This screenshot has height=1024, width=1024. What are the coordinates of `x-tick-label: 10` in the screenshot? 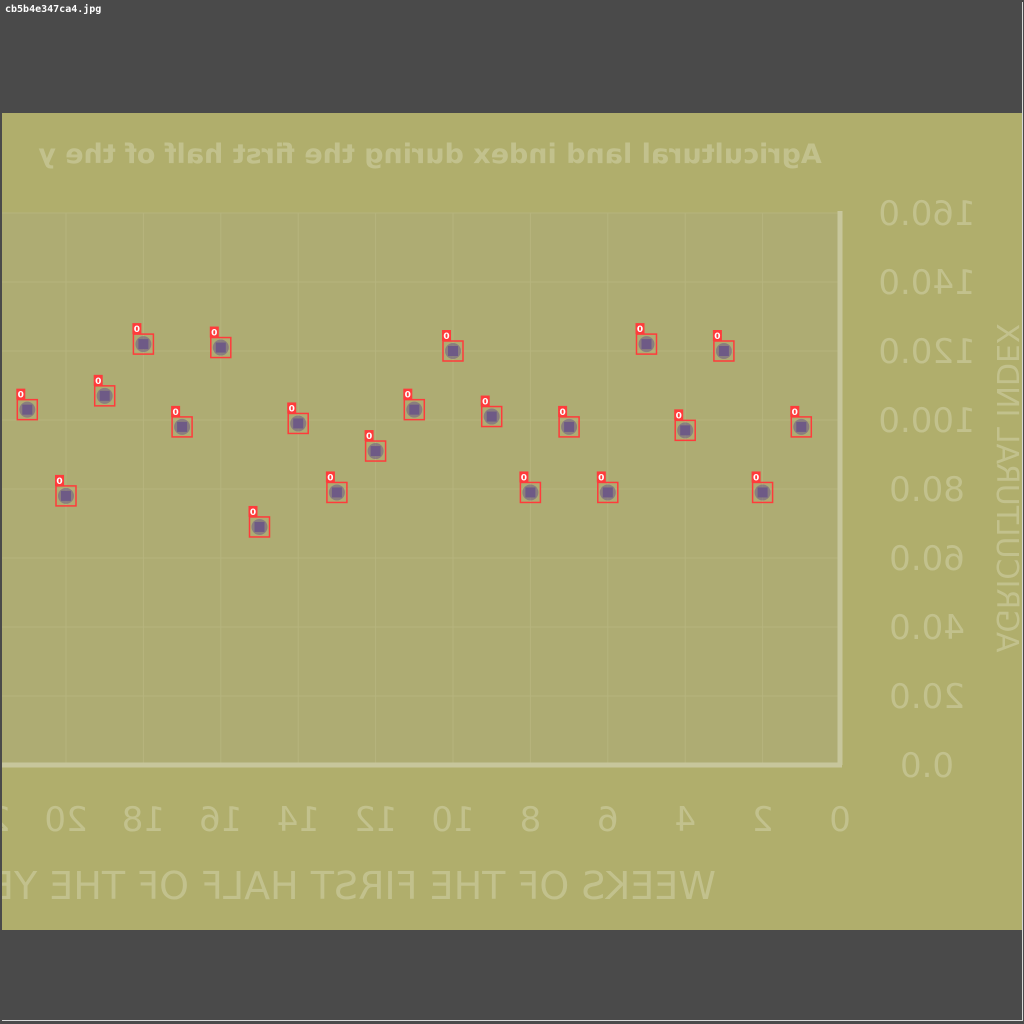 It's located at (452, 820).